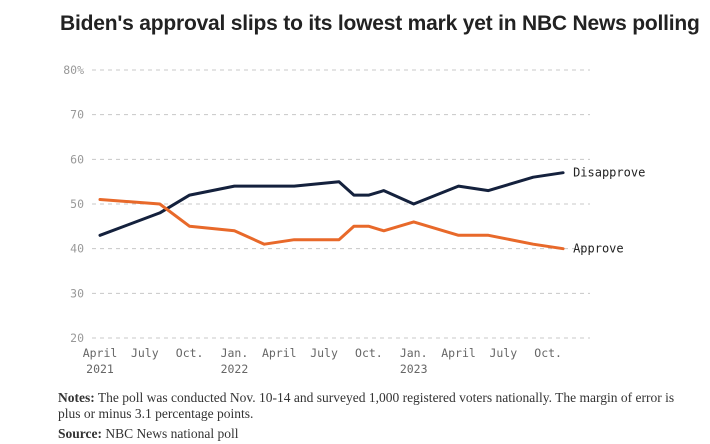 The width and height of the screenshot is (710, 444). Describe the element at coordinates (77, 204) in the screenshot. I see `y-tick-label: 50` at that location.